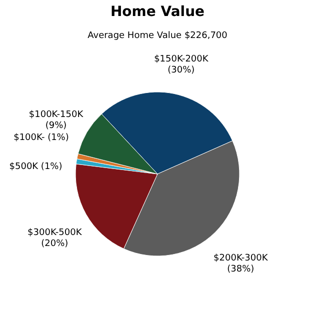 The height and width of the screenshot is (325, 325). I want to click on slice-label: $300K-500K, so click(55, 233).